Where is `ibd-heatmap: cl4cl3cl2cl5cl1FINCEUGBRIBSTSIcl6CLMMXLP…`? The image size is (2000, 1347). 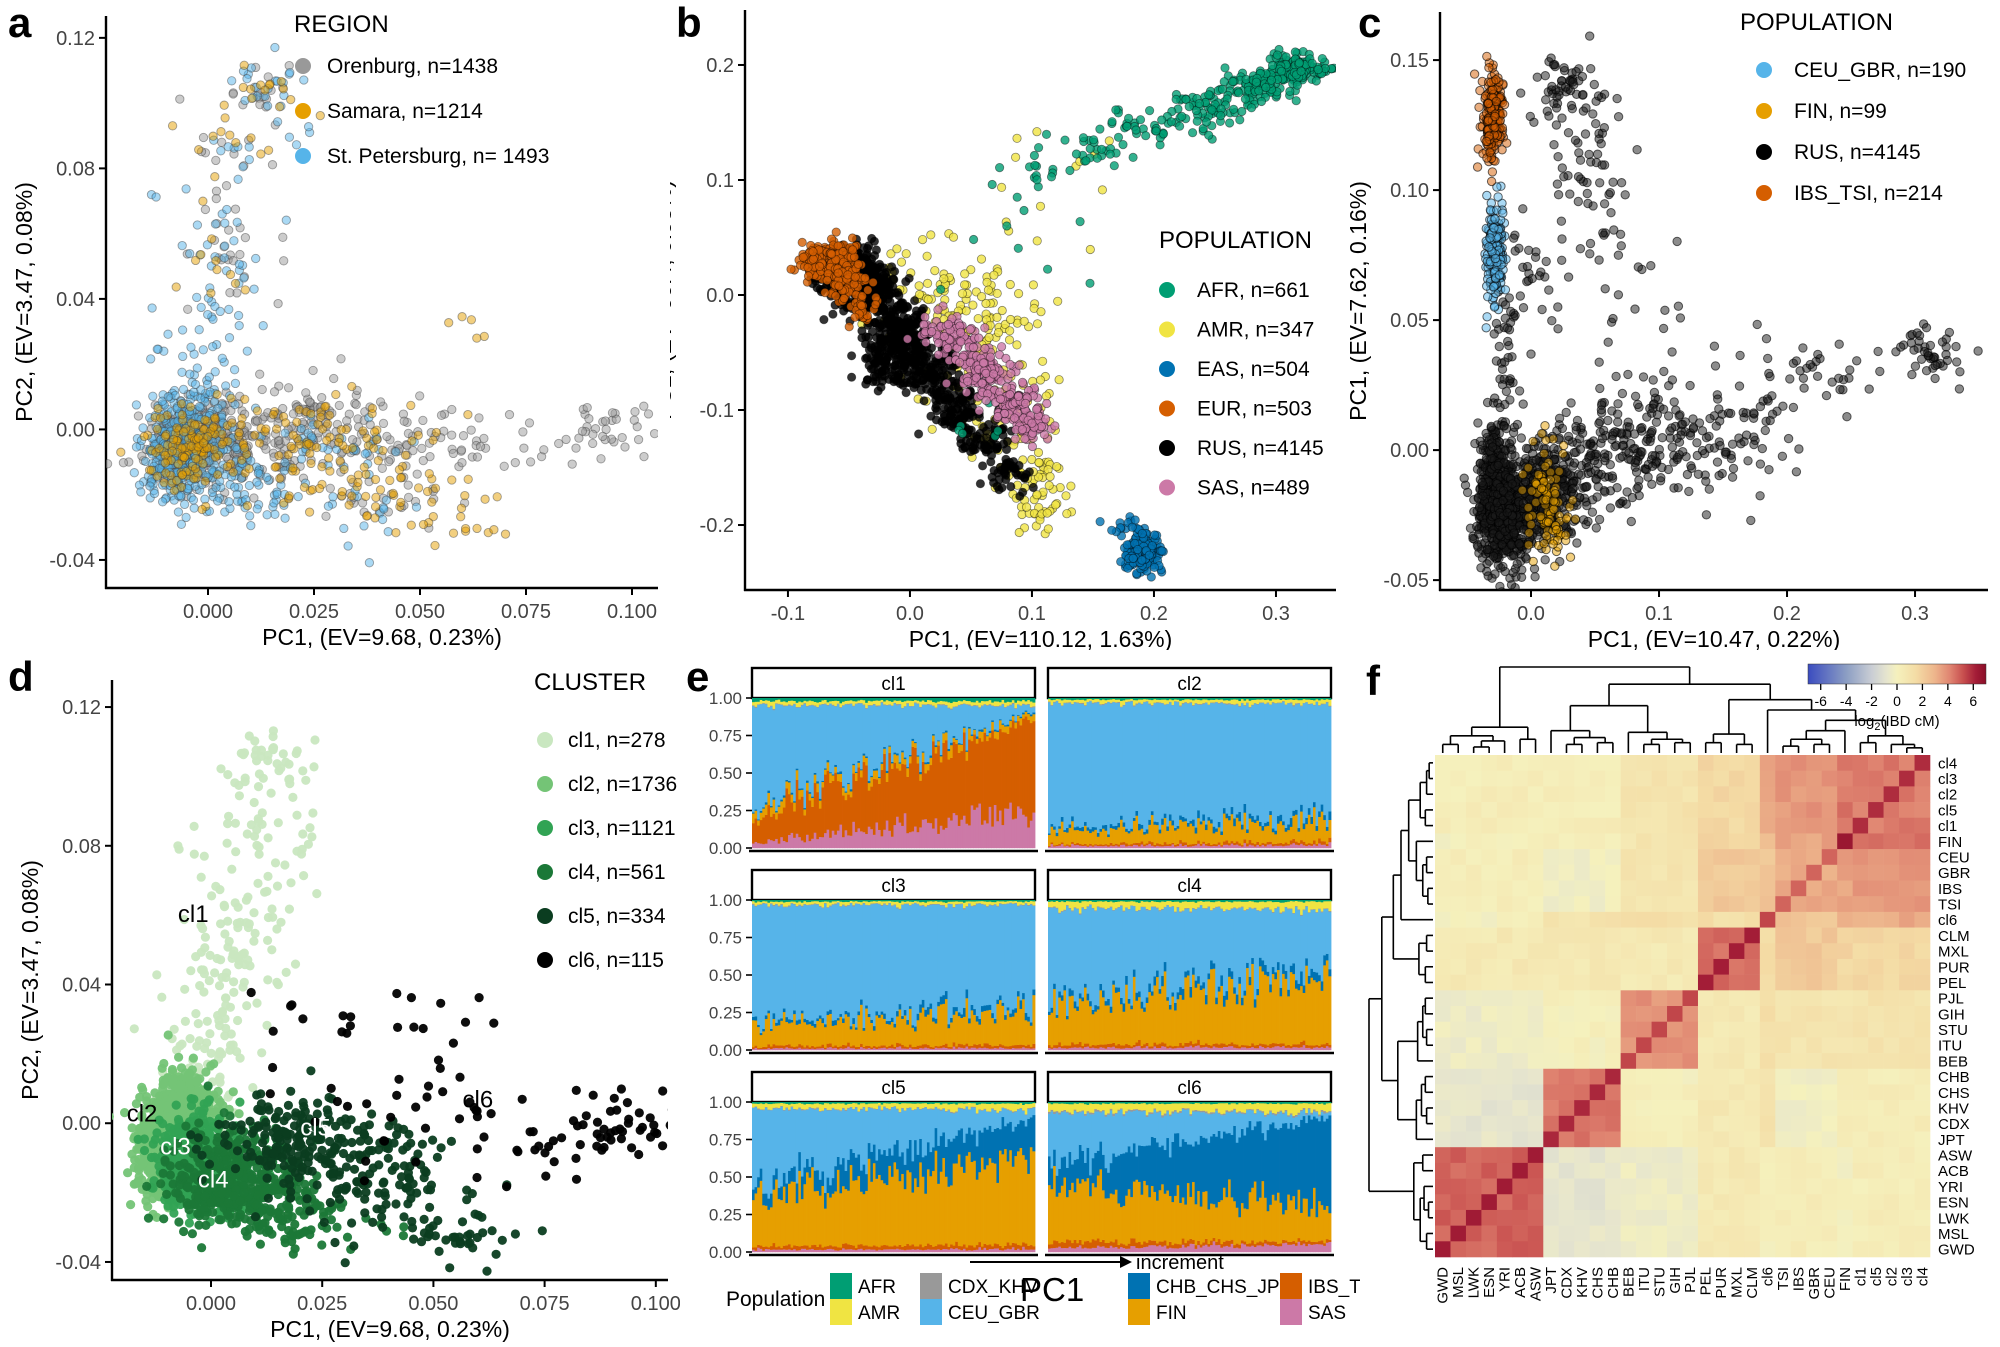 ibd-heatmap: cl4cl3cl2cl5cl1FINCEUGBRIBSTSIcl6CLMMXLP… is located at coordinates (1677, 983).